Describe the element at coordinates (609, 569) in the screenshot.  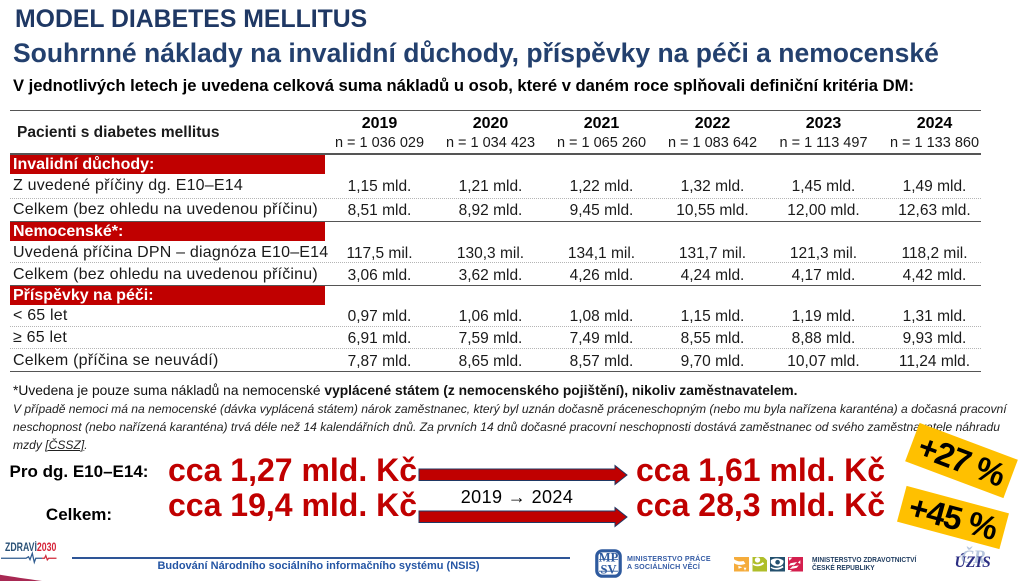
I see `svg-text: SV` at that location.